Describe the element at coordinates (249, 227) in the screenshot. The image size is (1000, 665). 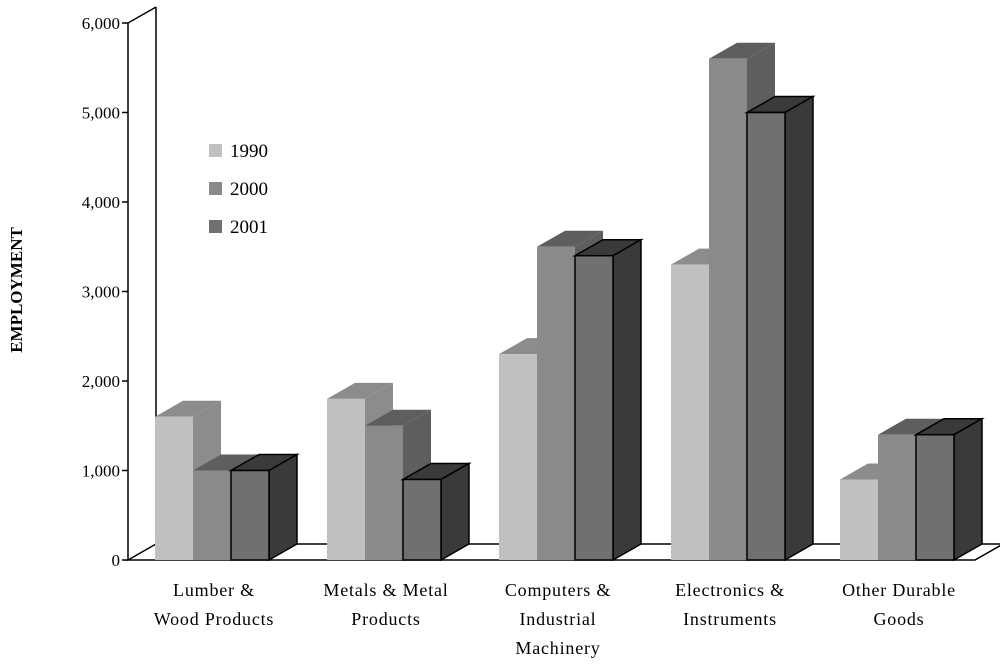
I see `legend-label: 2001` at that location.